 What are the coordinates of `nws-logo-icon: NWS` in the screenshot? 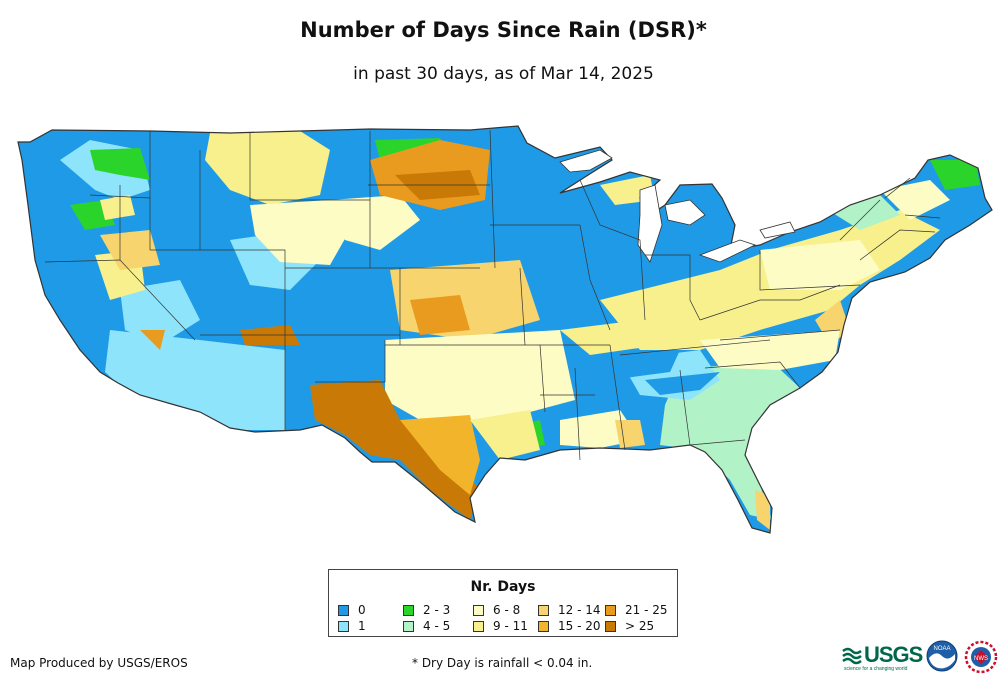 It's located at (981, 657).